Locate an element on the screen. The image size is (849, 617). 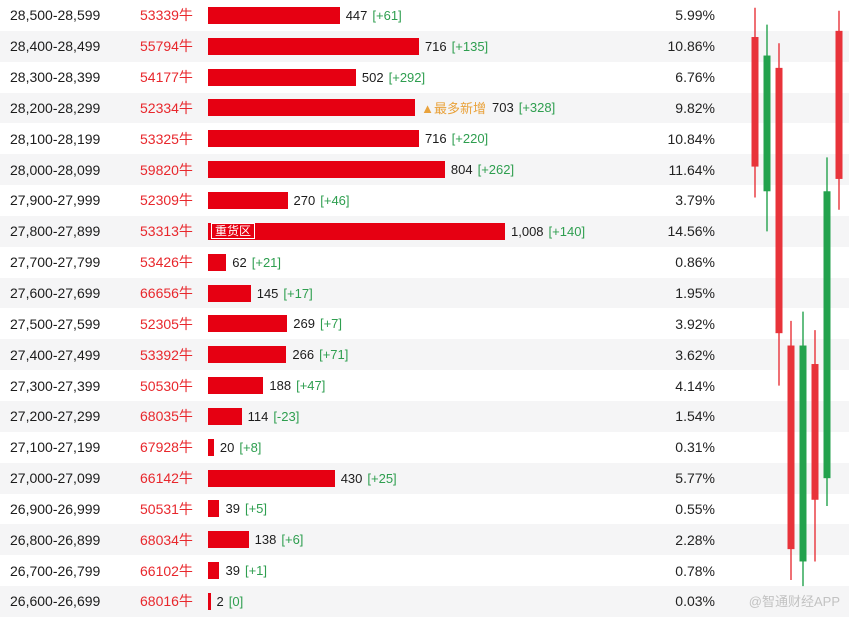
table-row: 26,600-26,699 68016牛 2 [0] 0.03% is located at coordinates (424, 601).